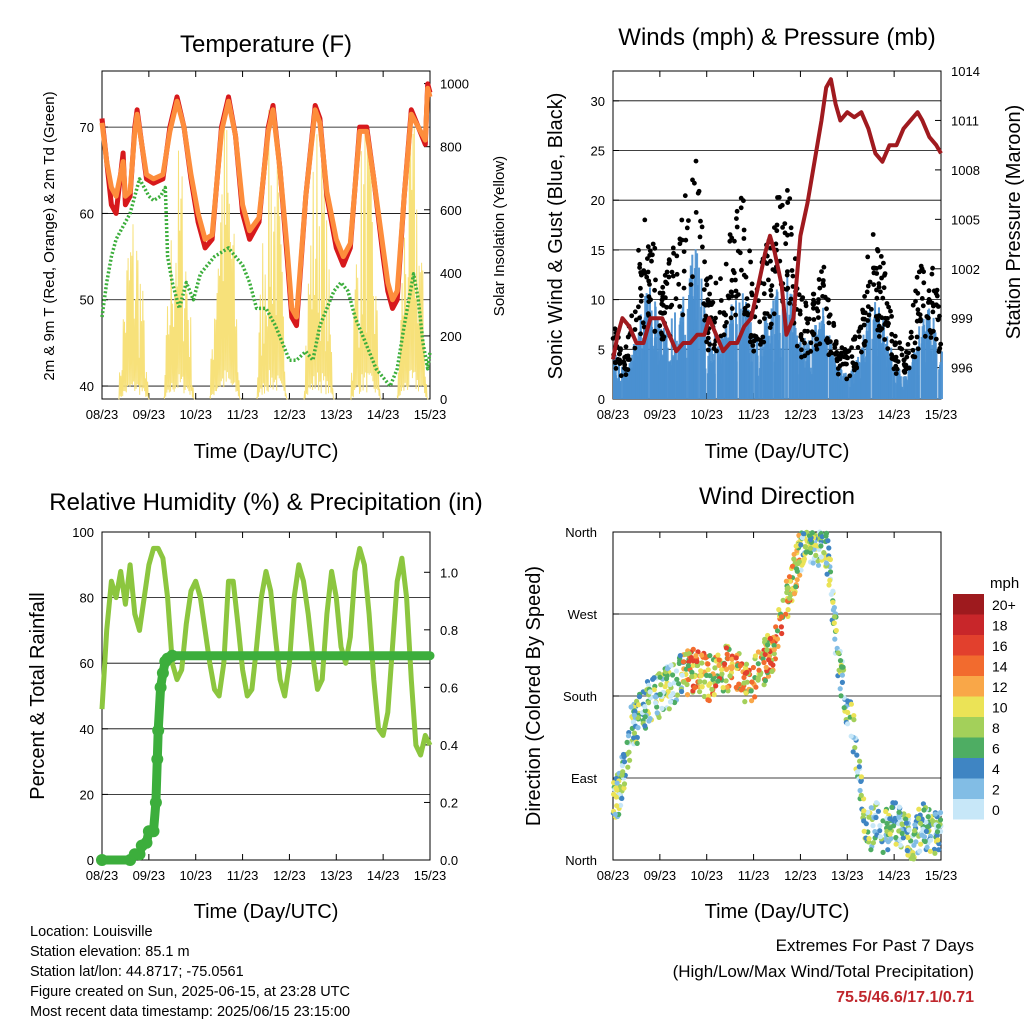  What do you see at coordinates (289, 414) in the screenshot?
I see `x-tick-label: 12/23` at bounding box center [289, 414].